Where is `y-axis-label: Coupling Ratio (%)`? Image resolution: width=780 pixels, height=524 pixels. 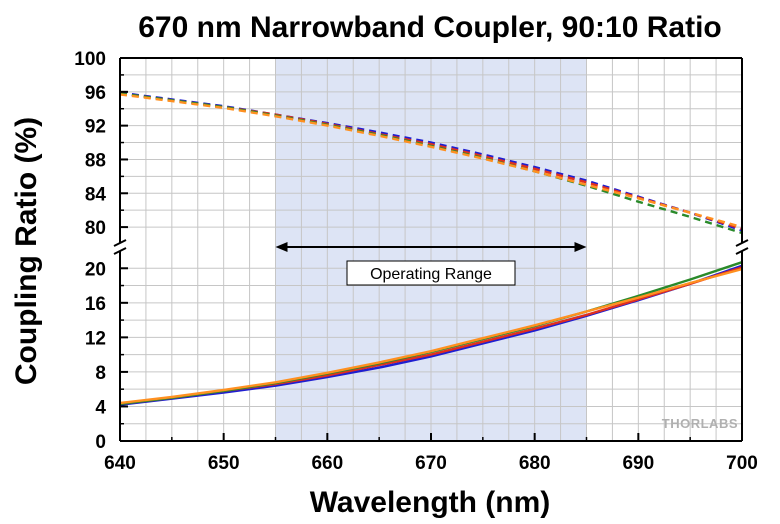
y-axis-label: Coupling Ratio (%) is located at coordinates (26, 251).